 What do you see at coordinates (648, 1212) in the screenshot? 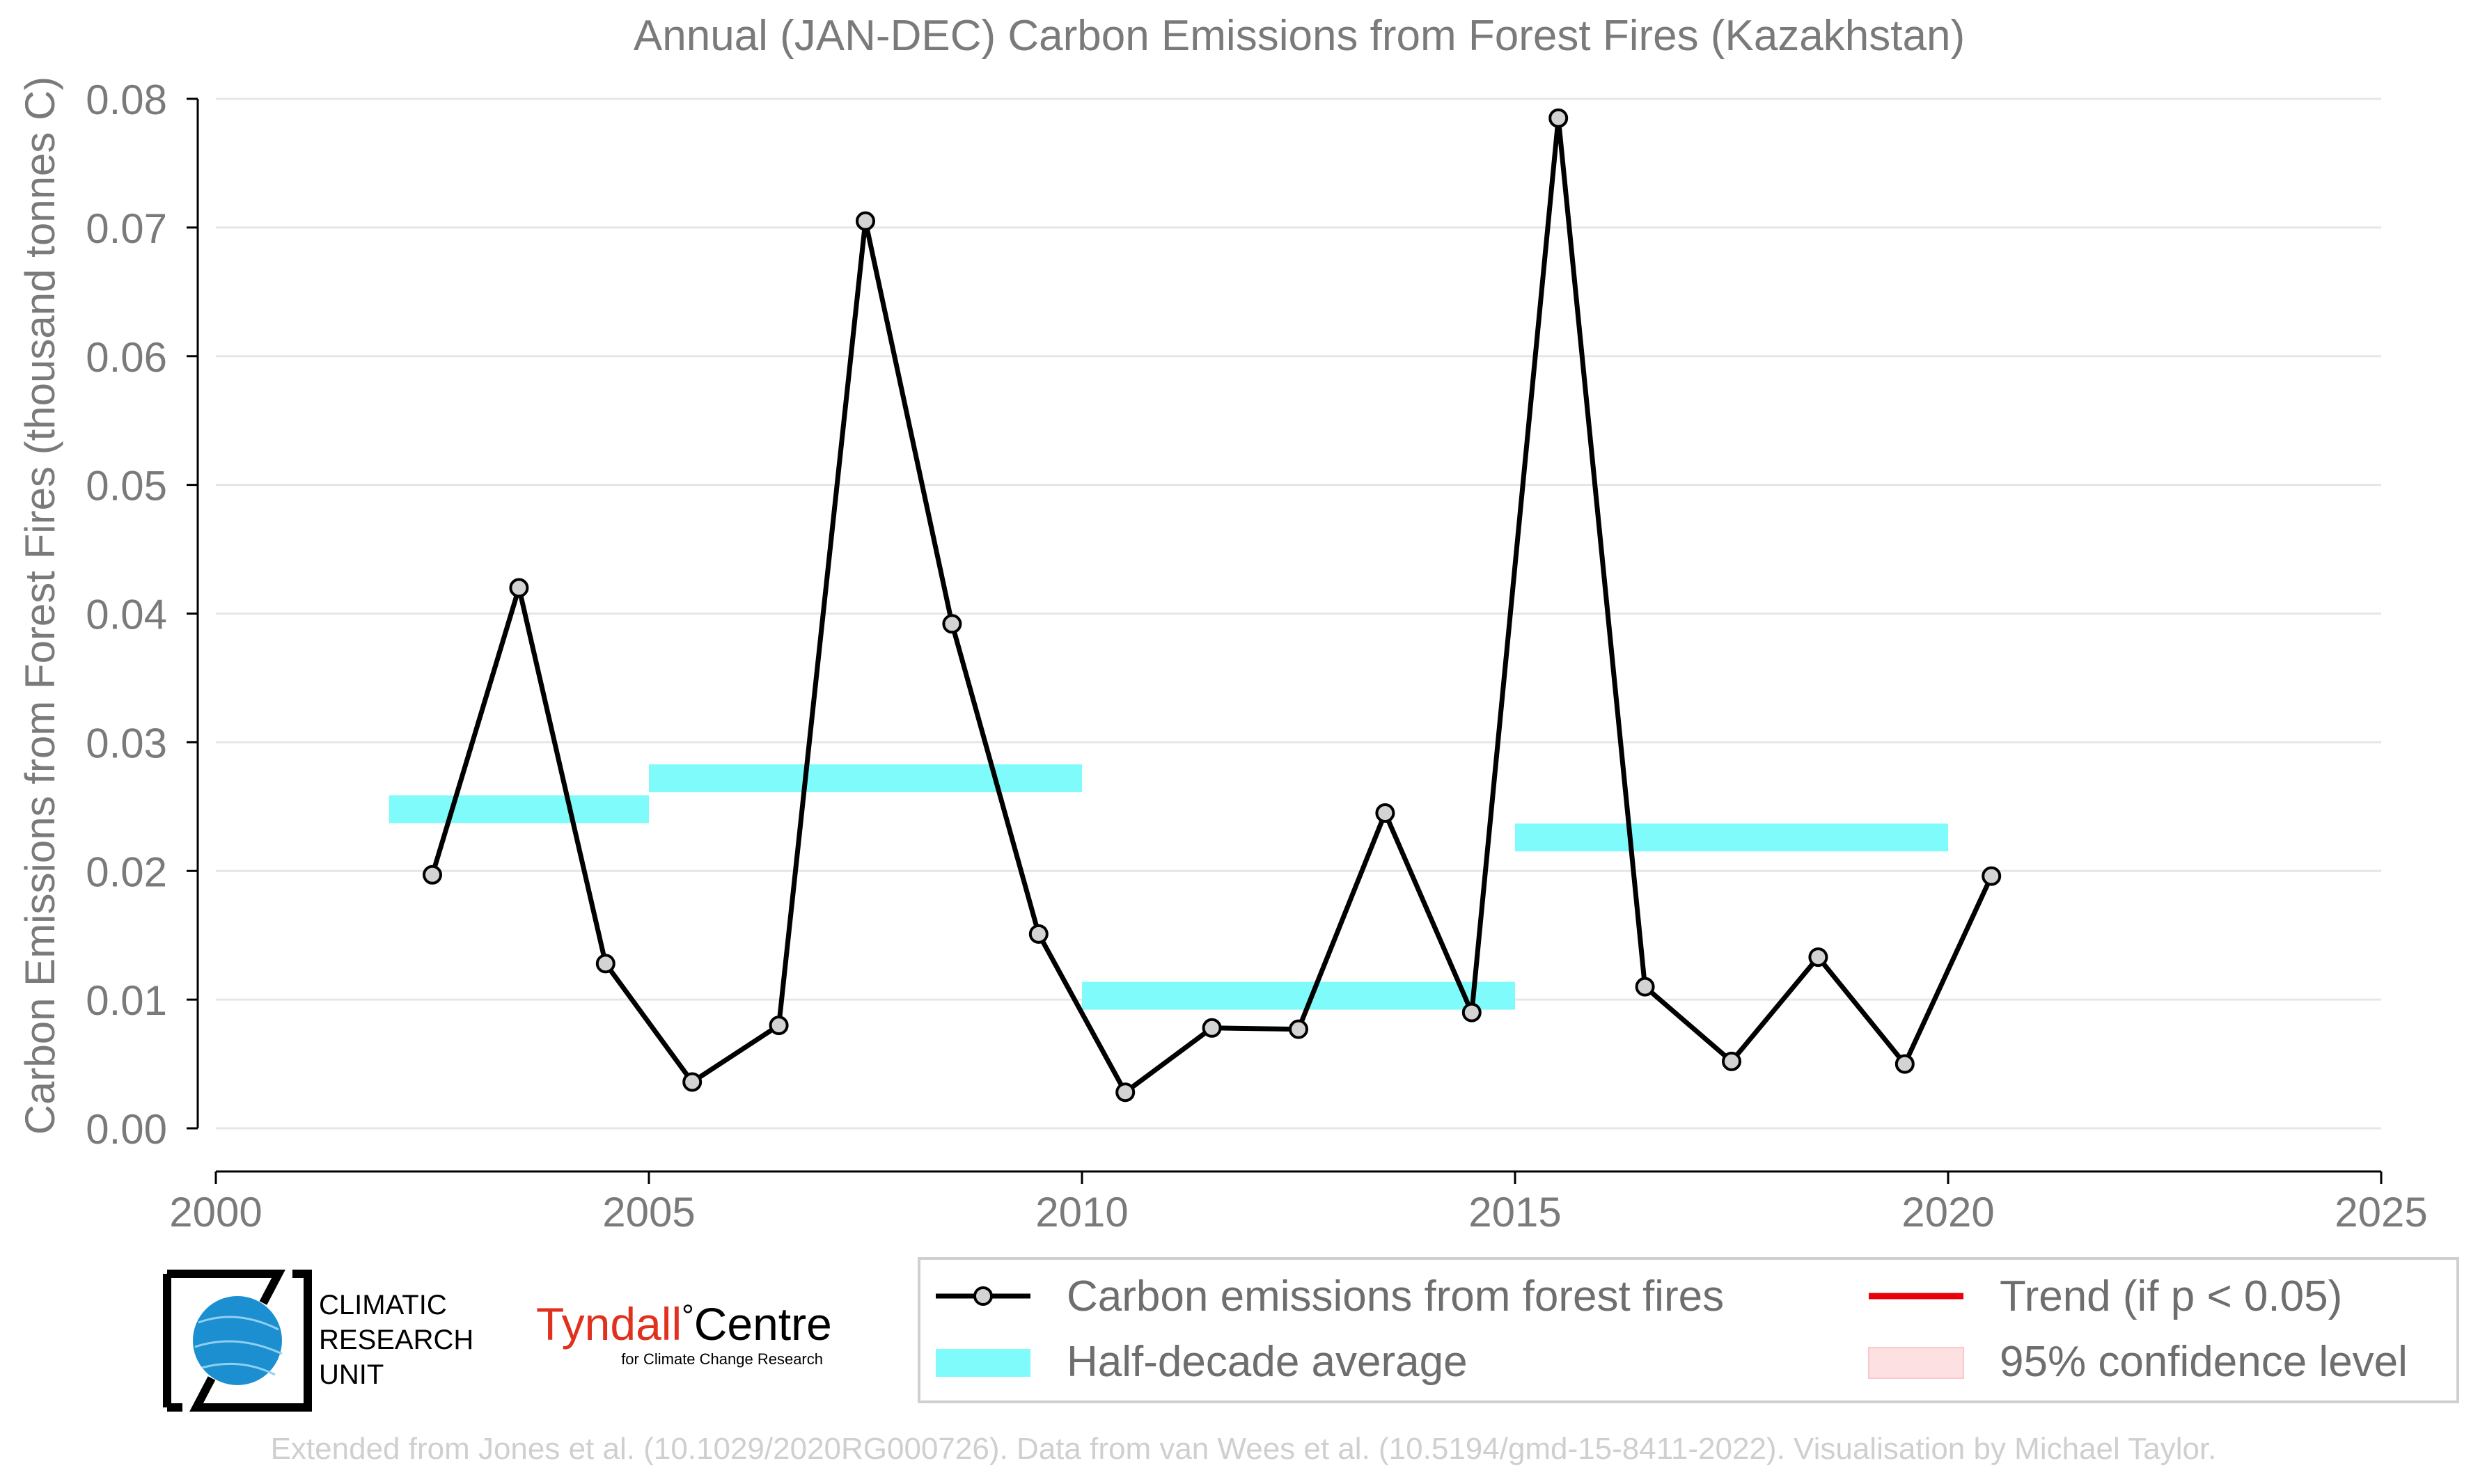
I see `x-tick-label: 2005` at bounding box center [648, 1212].